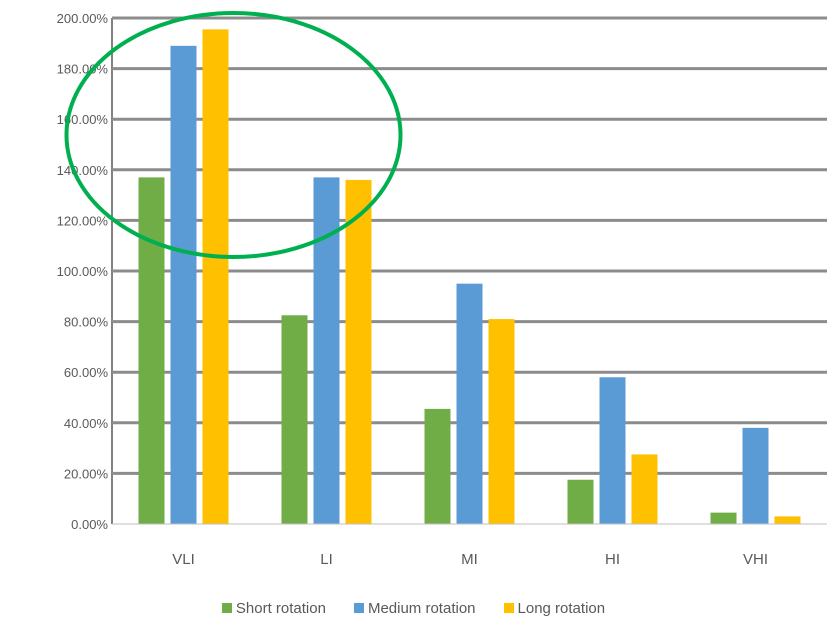 The width and height of the screenshot is (827, 620). I want to click on legend-swatch-short, so click(226, 608).